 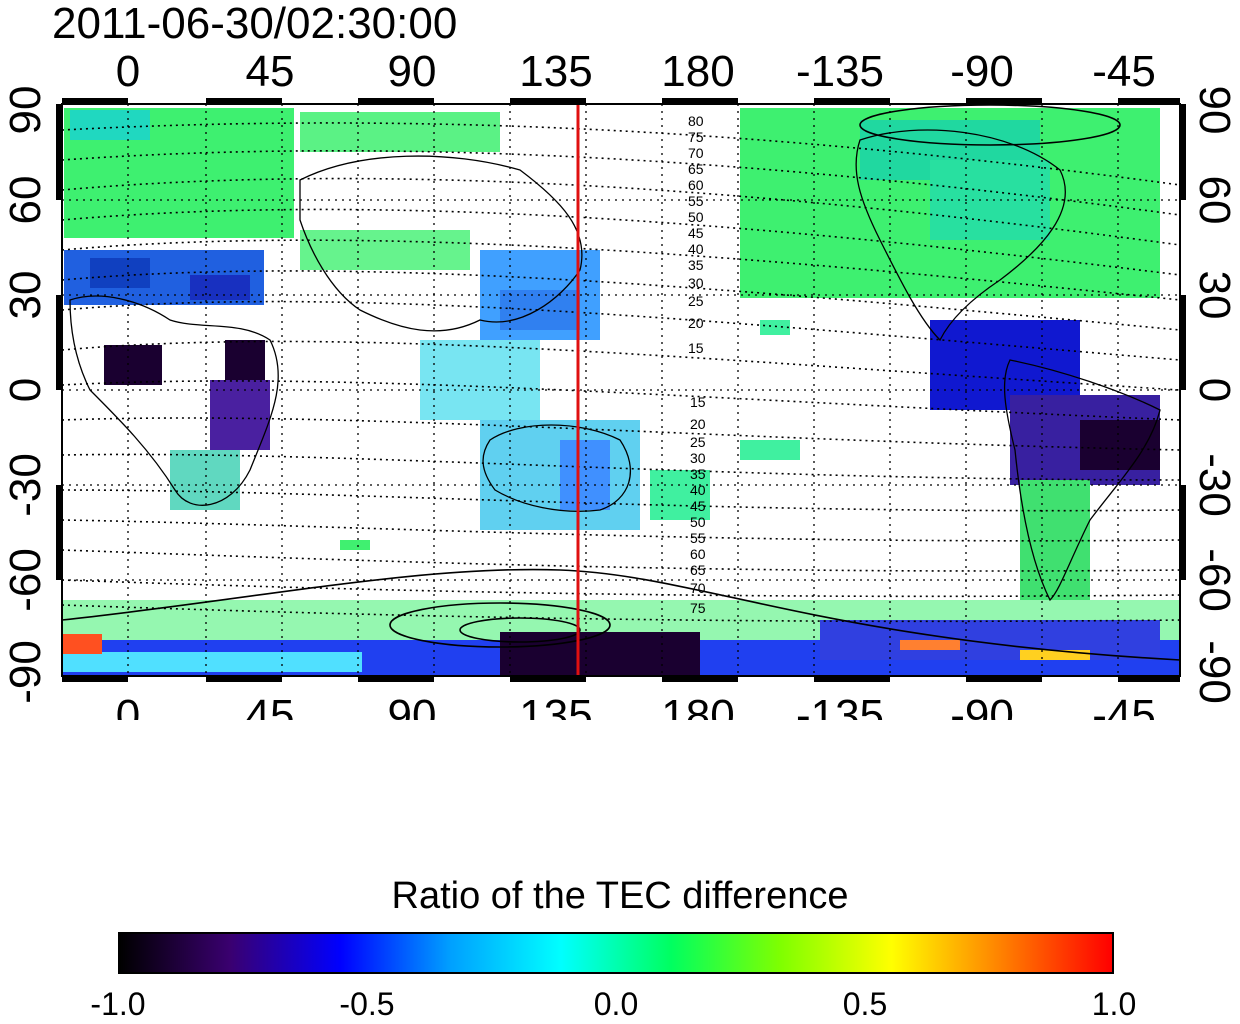 What do you see at coordinates (128, 71) in the screenshot?
I see `top-tick-label: 0` at bounding box center [128, 71].